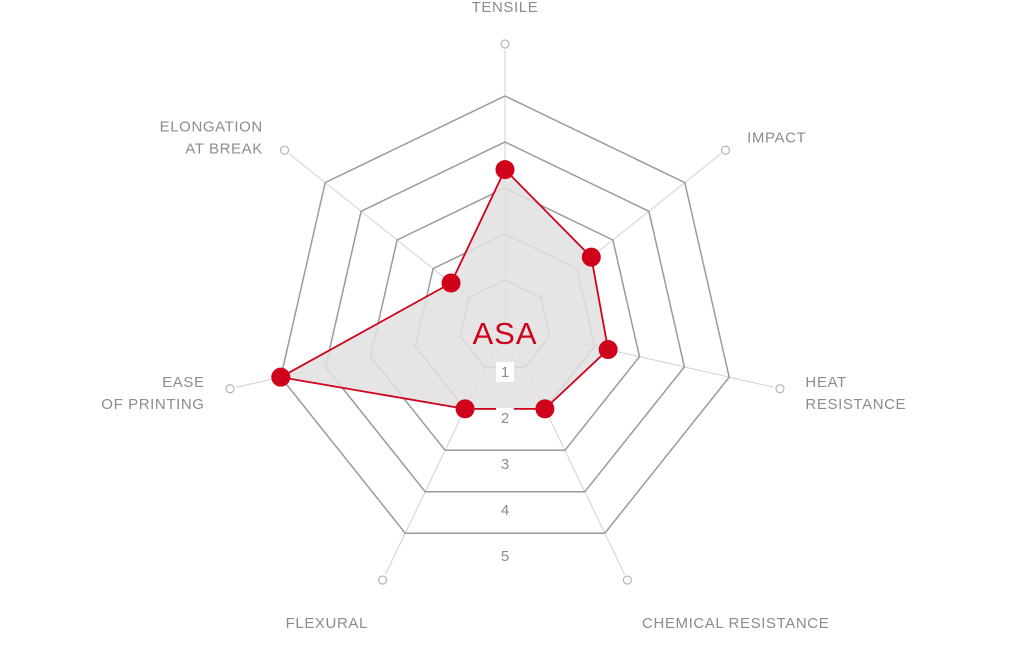 The image size is (1009, 663). Describe the element at coordinates (776, 138) in the screenshot. I see `axis-label: IMPACT` at that location.